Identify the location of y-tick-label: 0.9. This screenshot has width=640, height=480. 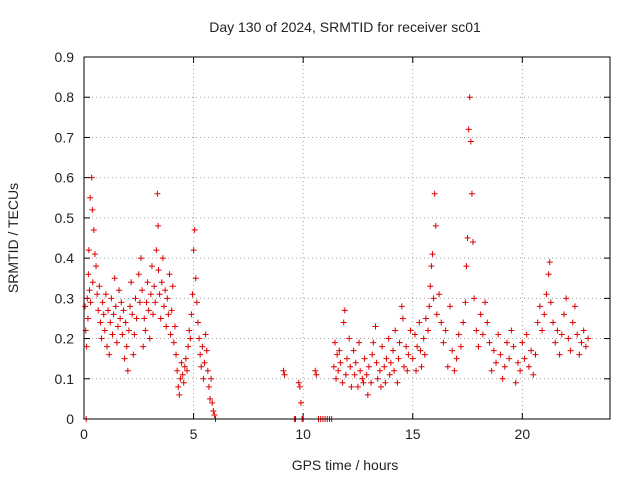
(65, 57).